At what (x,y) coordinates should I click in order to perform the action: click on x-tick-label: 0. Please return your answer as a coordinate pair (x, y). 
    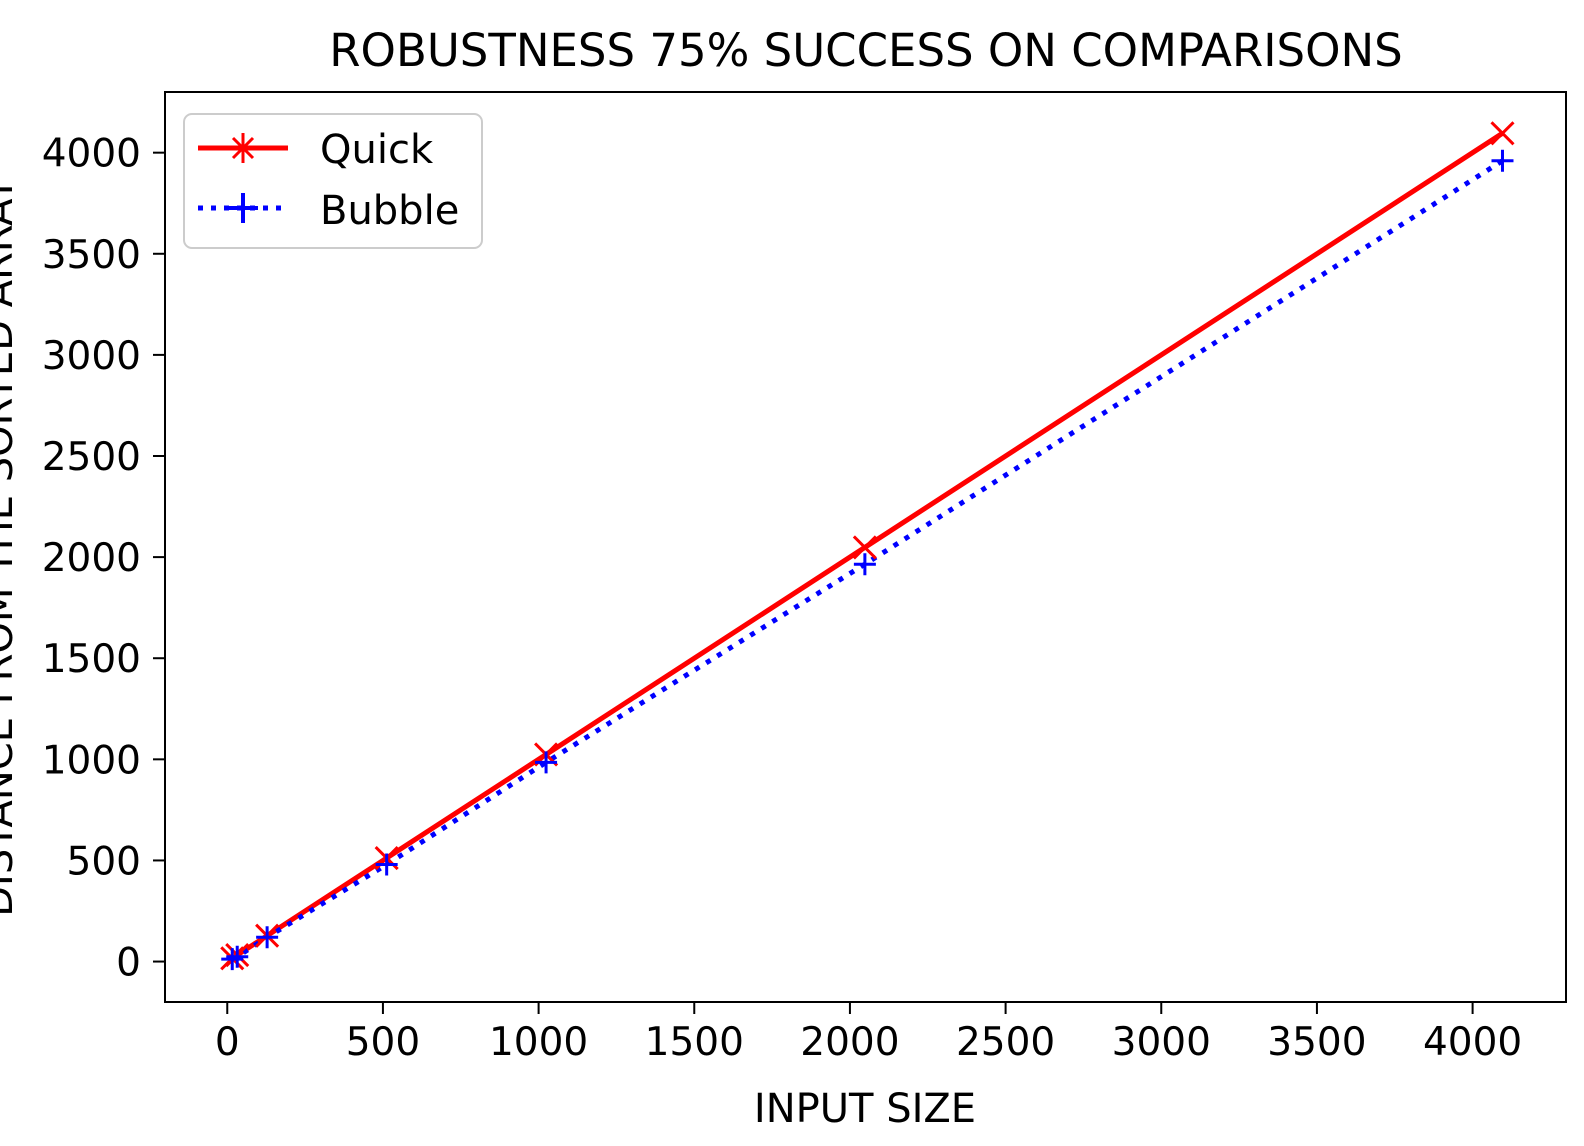
    Looking at the image, I should click on (227, 1042).